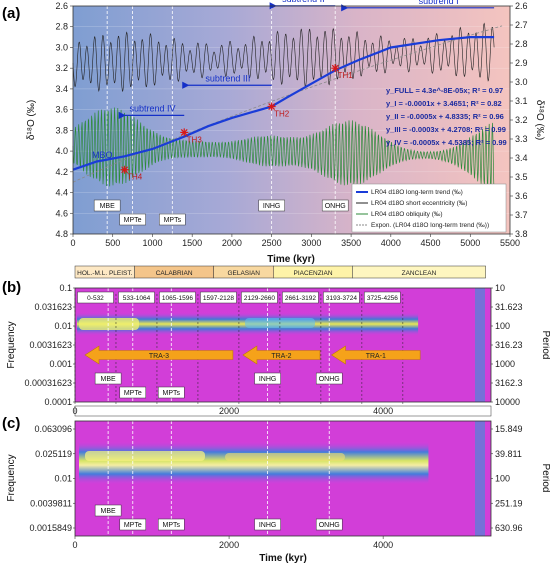 This screenshot has width=550, height=567. I want to click on window-label: 1065-1596, so click(177, 298).